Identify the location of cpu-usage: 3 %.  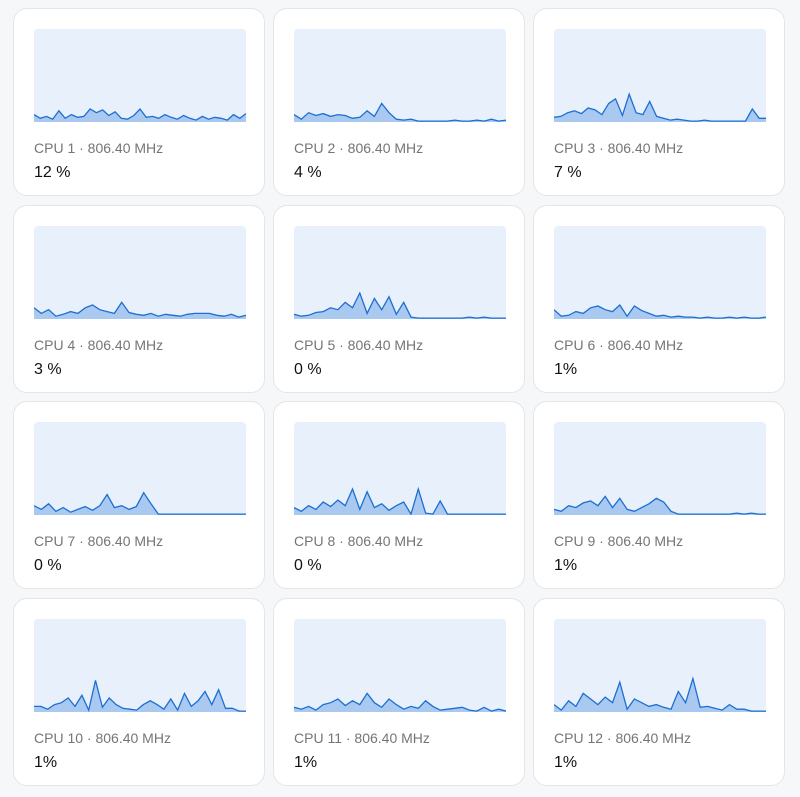
(48, 369).